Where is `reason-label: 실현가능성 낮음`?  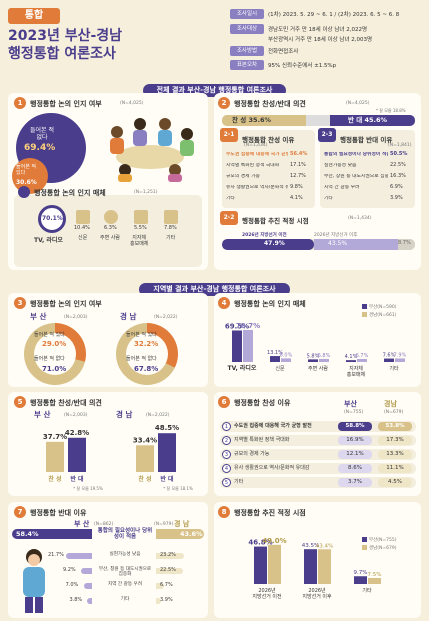
reason-label: 실현가능성 낮음 is located at coordinates (125, 554).